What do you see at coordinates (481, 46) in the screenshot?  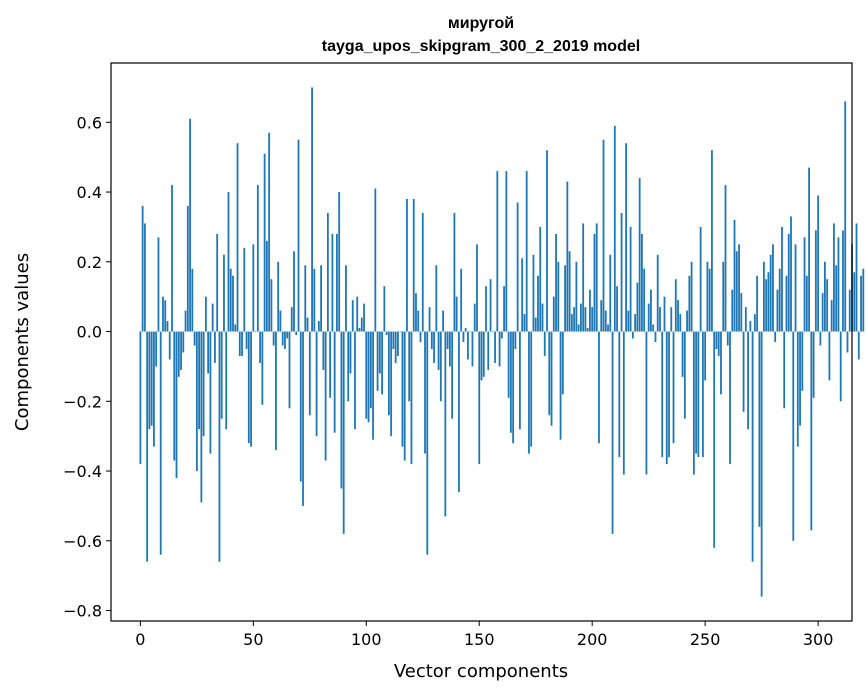 I see `chart-subtitle: tayga_upos_skipgram_300_2_2019 model` at bounding box center [481, 46].